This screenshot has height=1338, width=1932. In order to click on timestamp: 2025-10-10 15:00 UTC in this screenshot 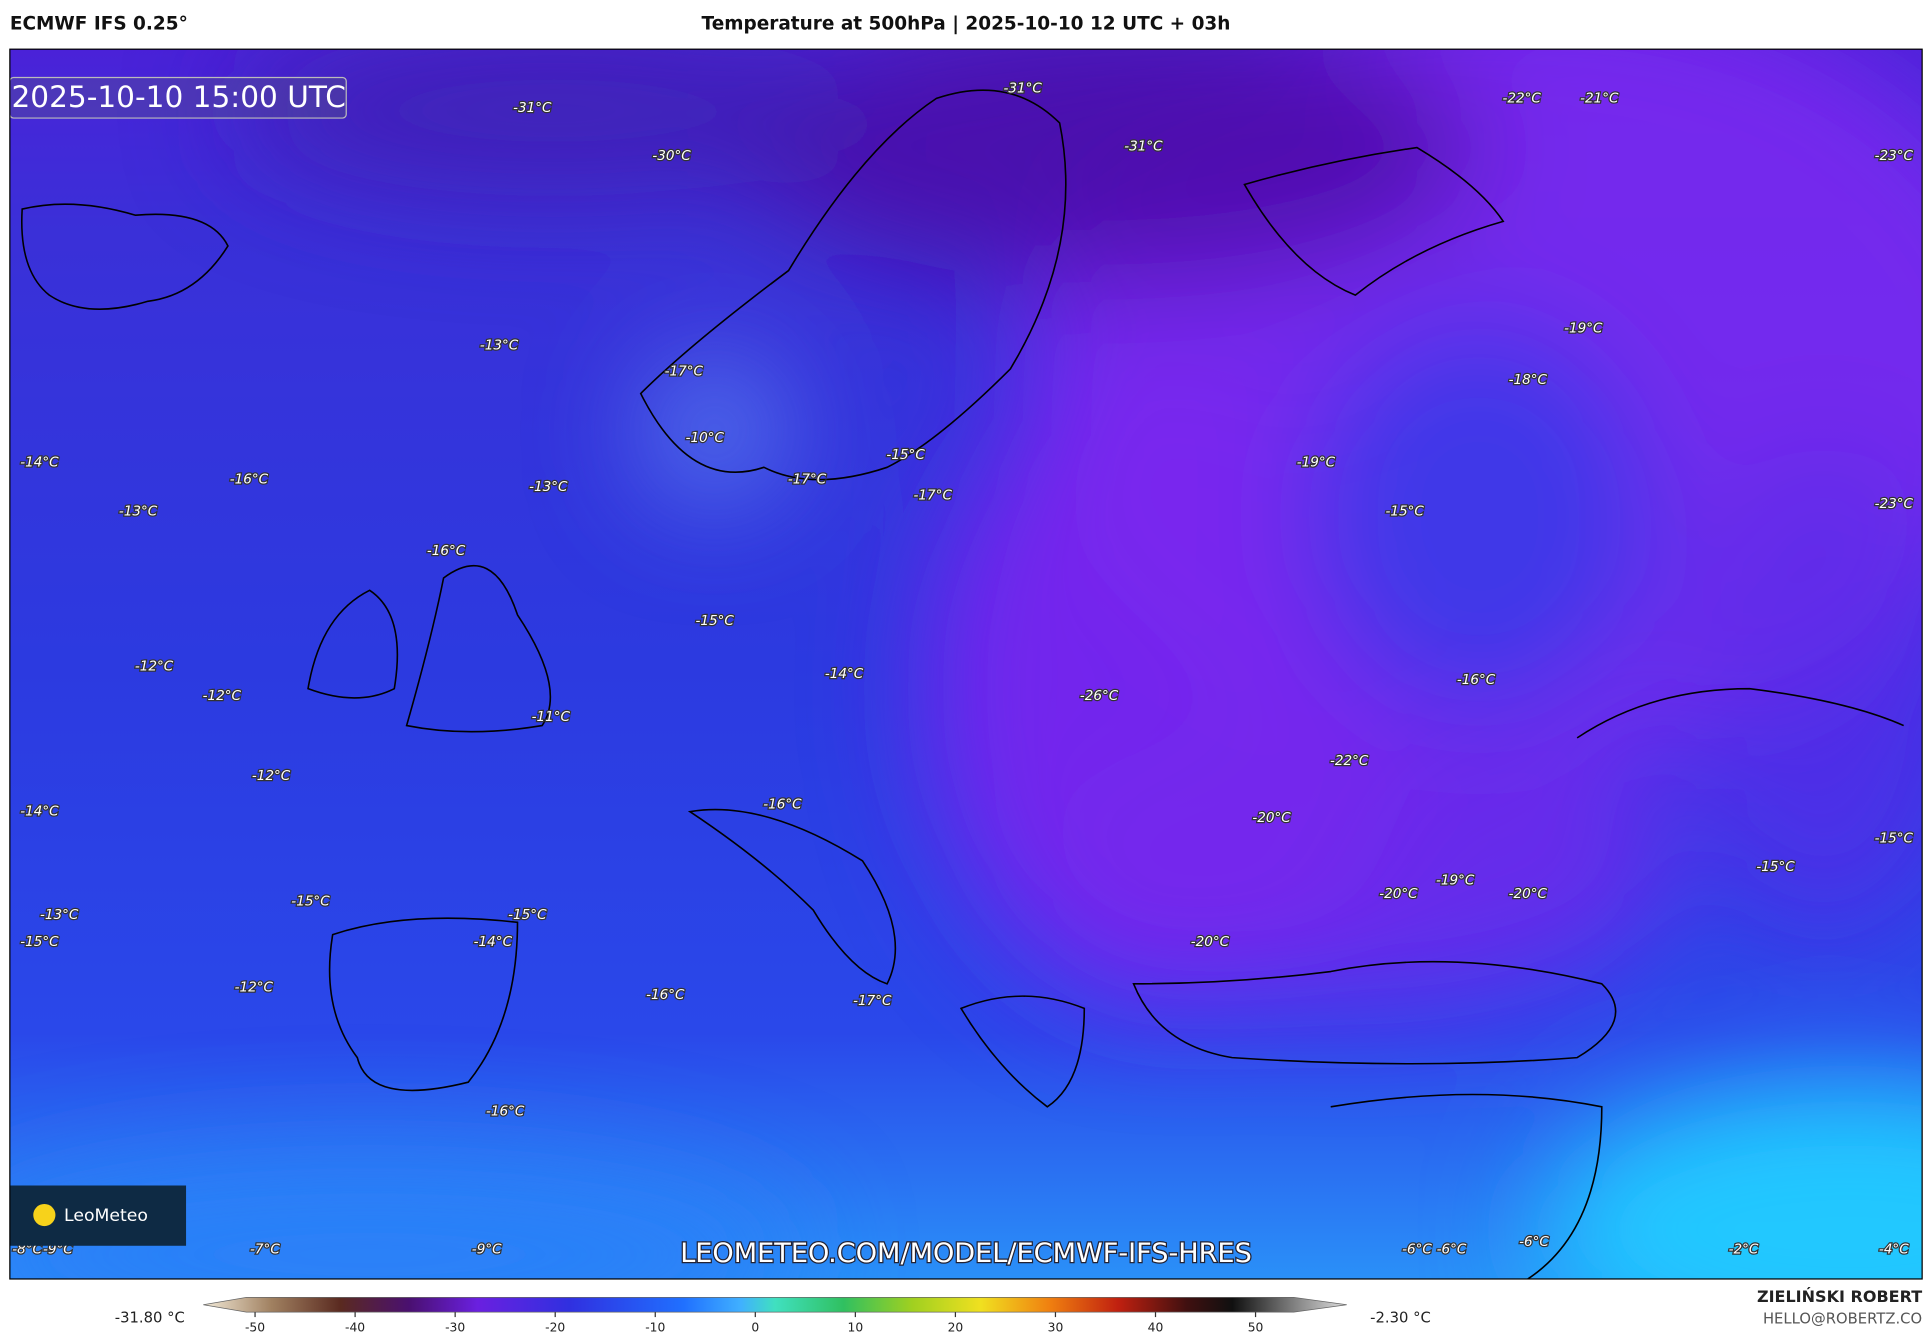, I will do `click(178, 97)`.